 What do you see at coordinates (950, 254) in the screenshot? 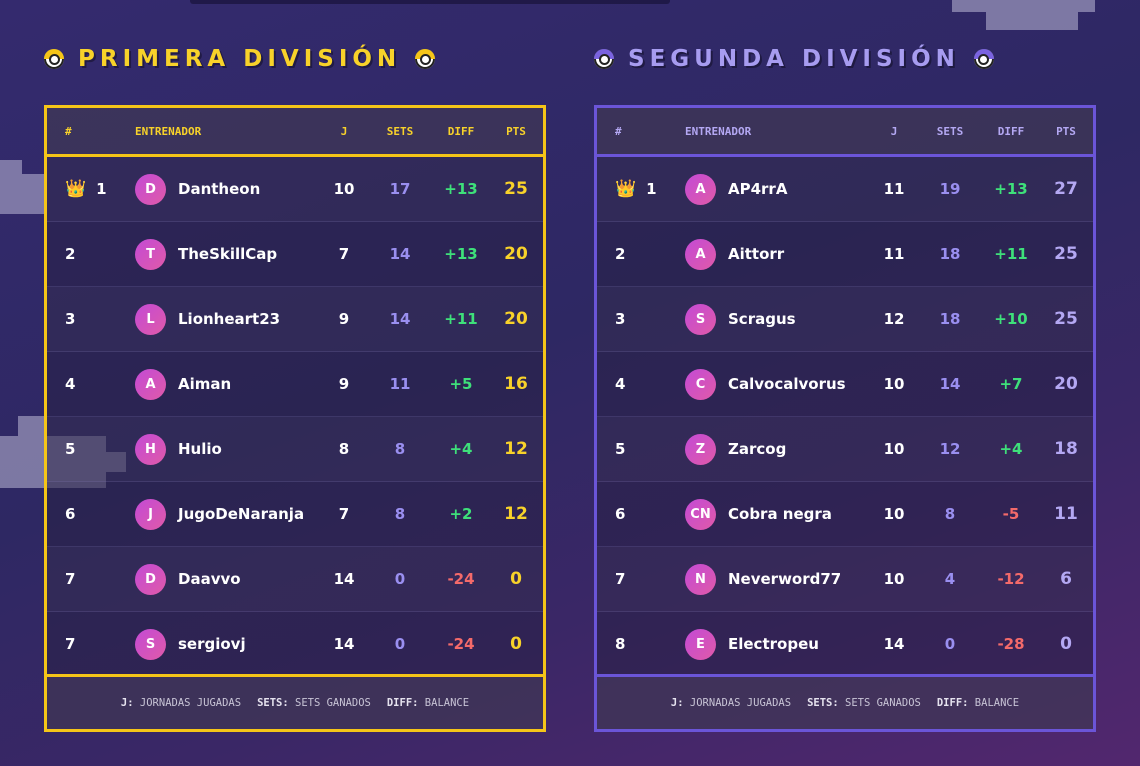
I see `sets-value: 18` at bounding box center [950, 254].